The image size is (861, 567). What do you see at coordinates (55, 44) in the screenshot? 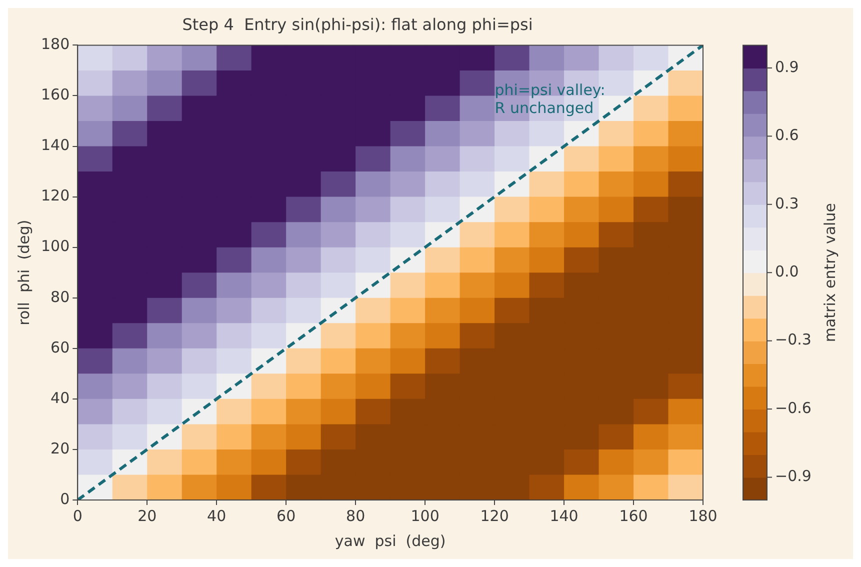
I see `y-tick-label: 180` at bounding box center [55, 44].